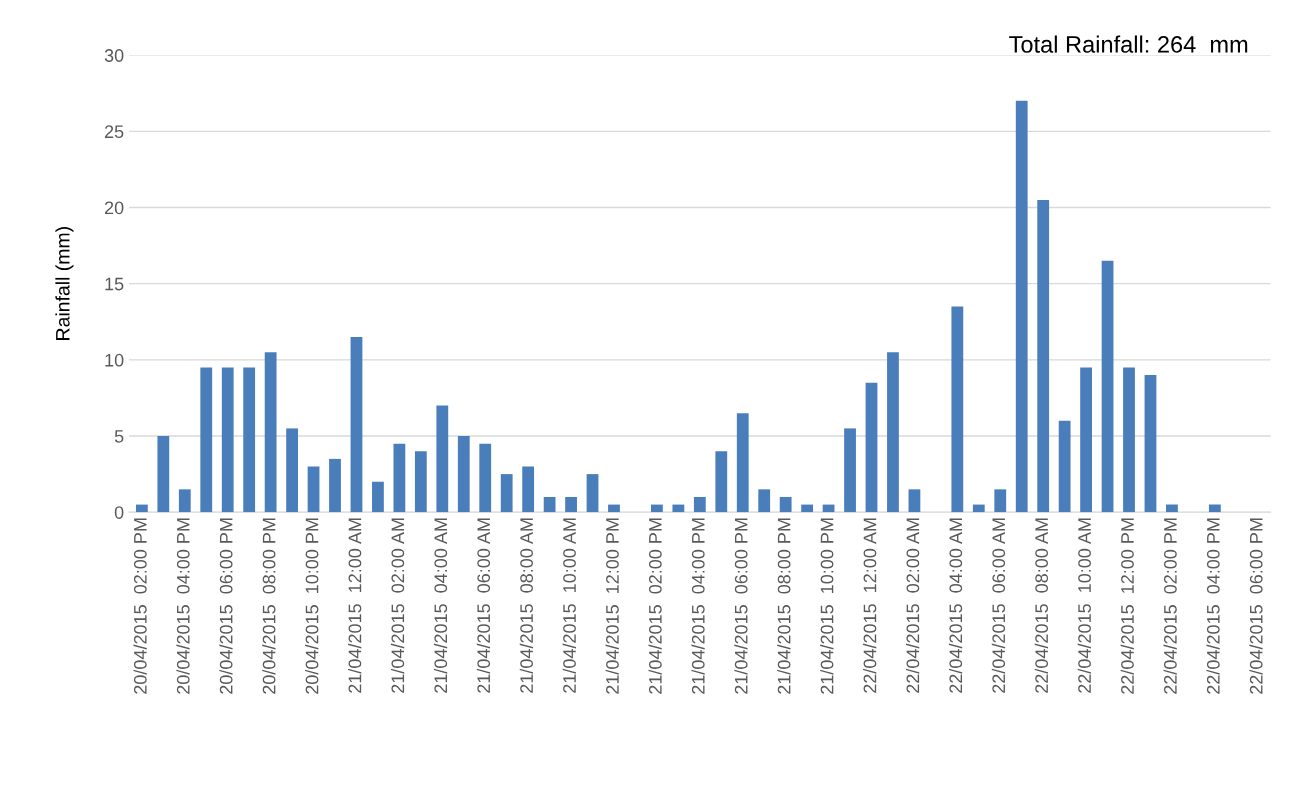  Describe the element at coordinates (440, 605) in the screenshot. I see `x-tick-label: 21/04/2015 04:00 AM` at that location.